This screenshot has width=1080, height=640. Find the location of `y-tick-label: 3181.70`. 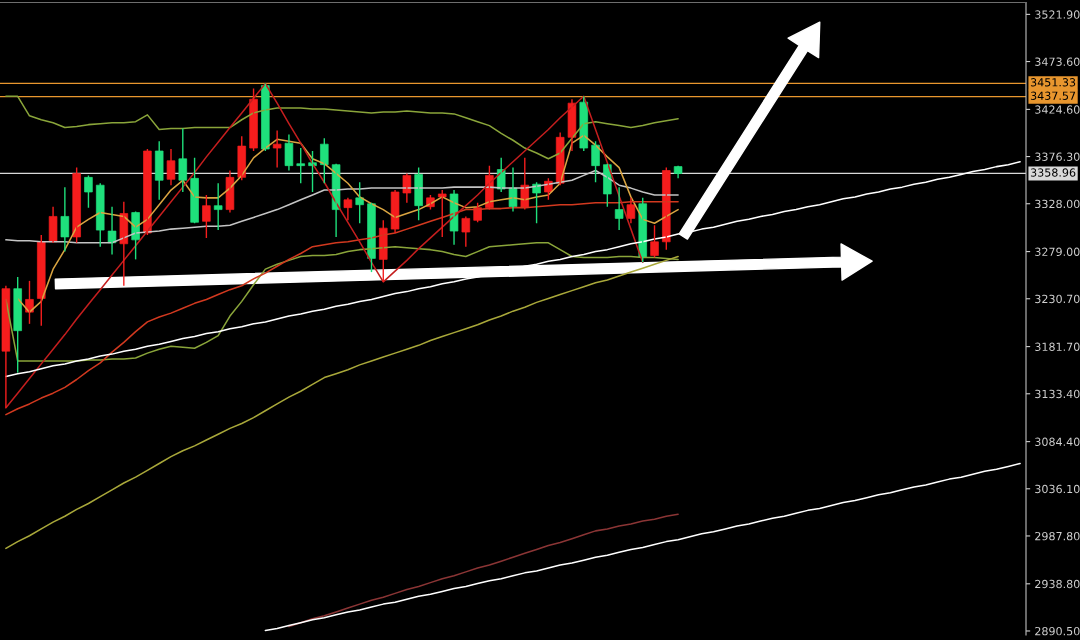

y-tick-label: 3181.70 is located at coordinates (1057, 346).